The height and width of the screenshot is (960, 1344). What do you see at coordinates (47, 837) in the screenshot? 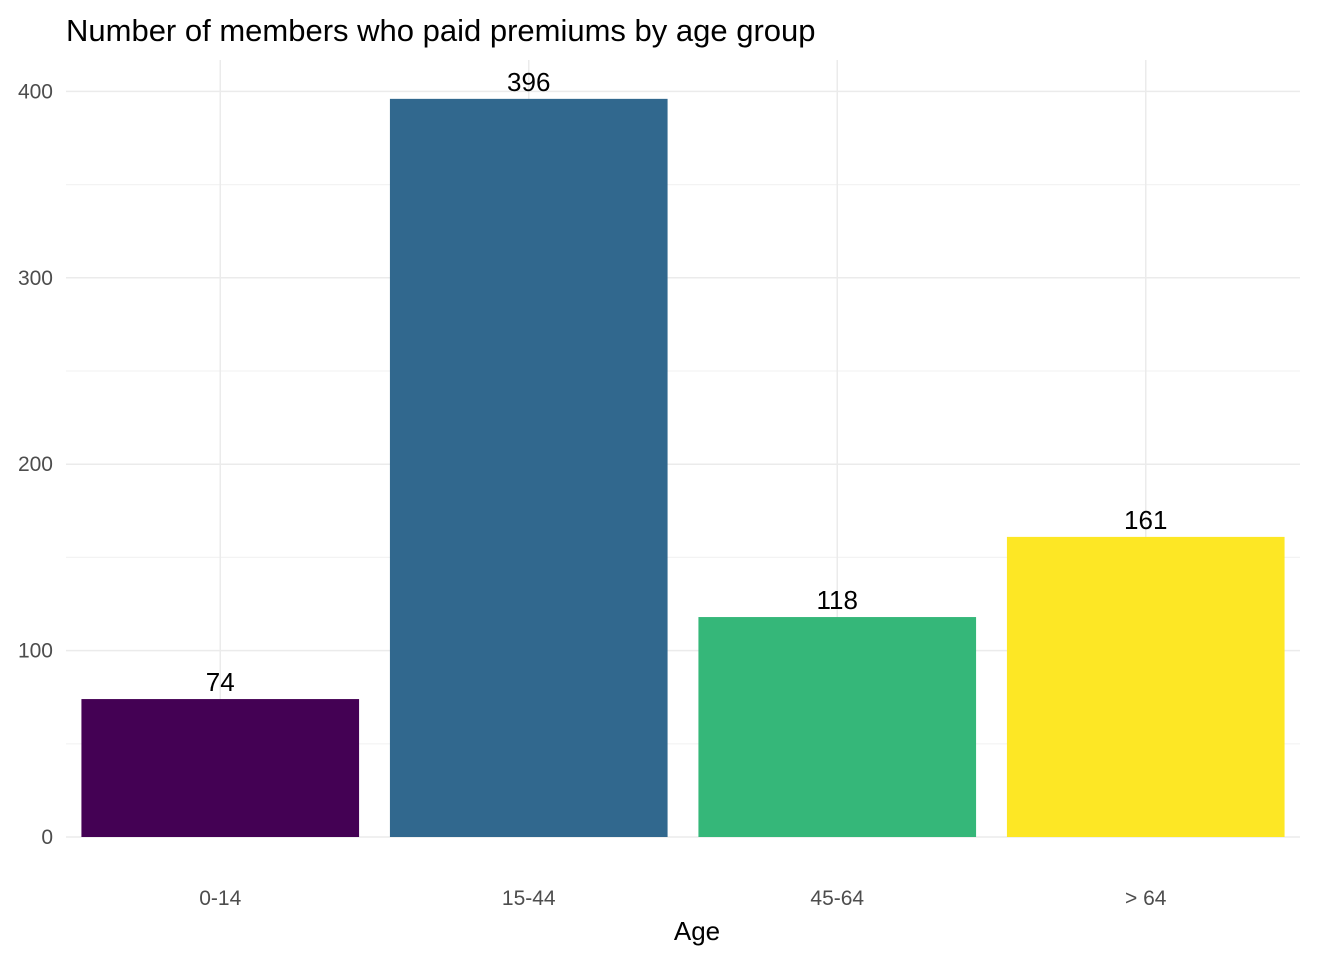
I see `y-tick-label: 0` at bounding box center [47, 837].